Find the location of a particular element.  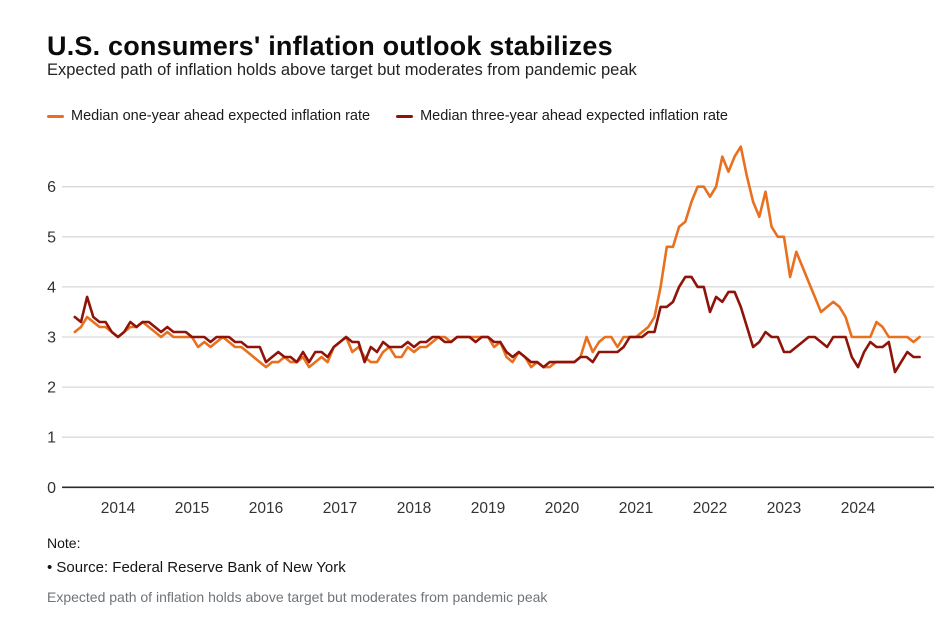

x-tick-label: 2020 is located at coordinates (562, 508).